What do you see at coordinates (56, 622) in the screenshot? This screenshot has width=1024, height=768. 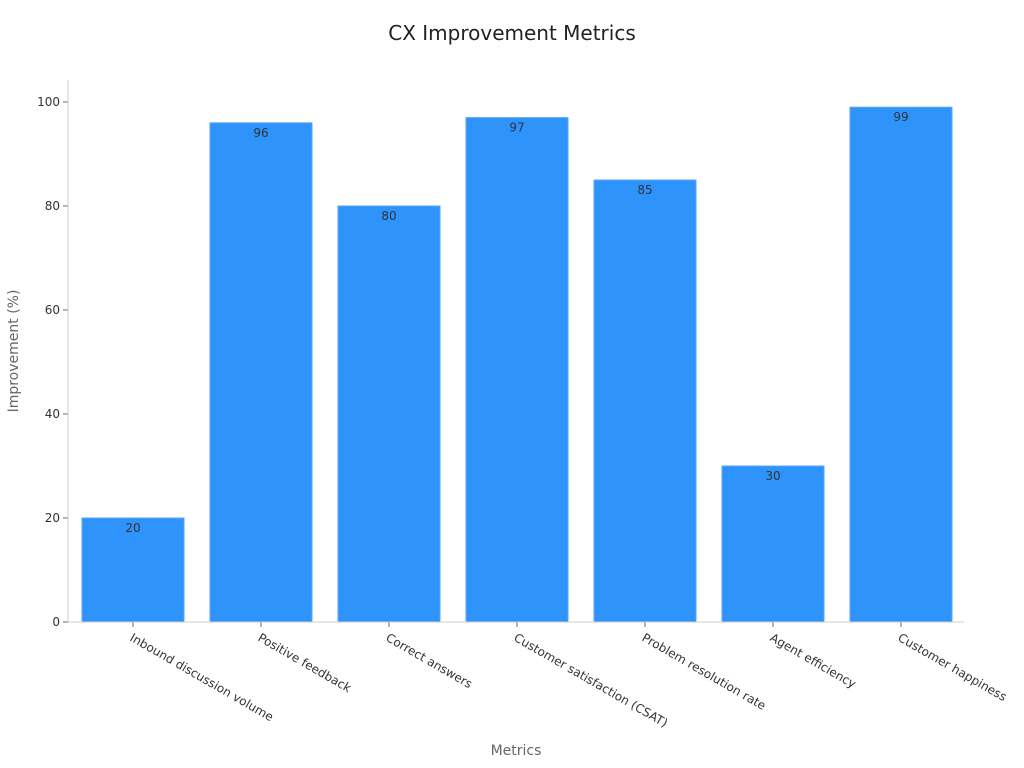 I see `y-tick-label: 0` at bounding box center [56, 622].